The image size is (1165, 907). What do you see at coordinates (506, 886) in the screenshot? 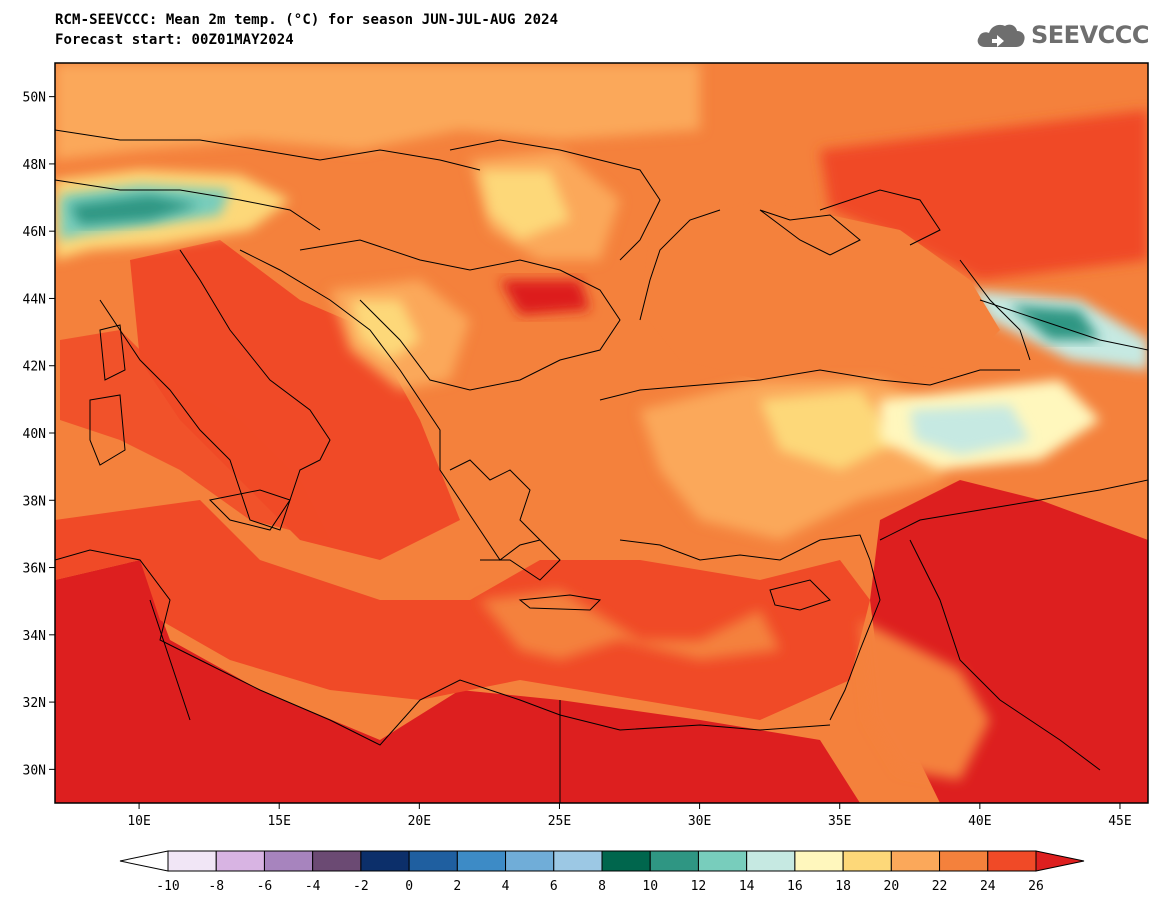
I see `colorbar-label: 4` at bounding box center [506, 886].